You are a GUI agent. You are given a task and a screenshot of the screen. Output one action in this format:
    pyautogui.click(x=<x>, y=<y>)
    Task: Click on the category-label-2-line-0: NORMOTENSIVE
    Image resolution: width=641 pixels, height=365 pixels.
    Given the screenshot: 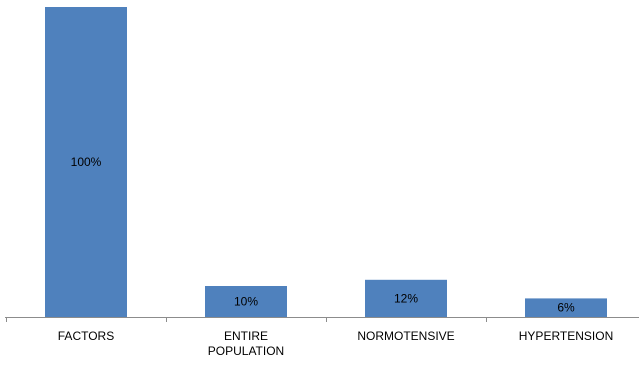 What is the action you would take?
    pyautogui.click(x=405, y=336)
    